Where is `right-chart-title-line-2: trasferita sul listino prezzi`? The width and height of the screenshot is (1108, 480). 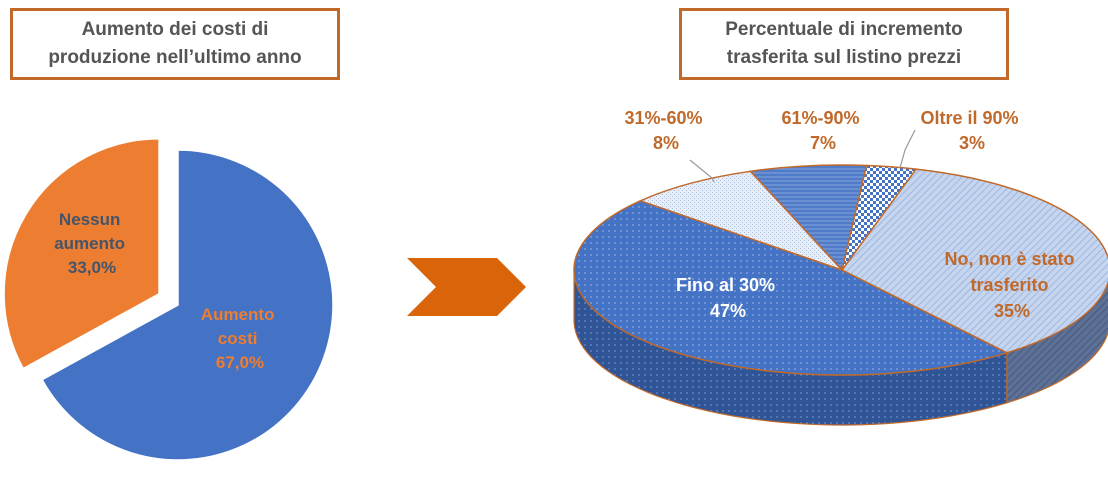 right-chart-title-line-2: trasferita sul listino prezzi is located at coordinates (844, 57).